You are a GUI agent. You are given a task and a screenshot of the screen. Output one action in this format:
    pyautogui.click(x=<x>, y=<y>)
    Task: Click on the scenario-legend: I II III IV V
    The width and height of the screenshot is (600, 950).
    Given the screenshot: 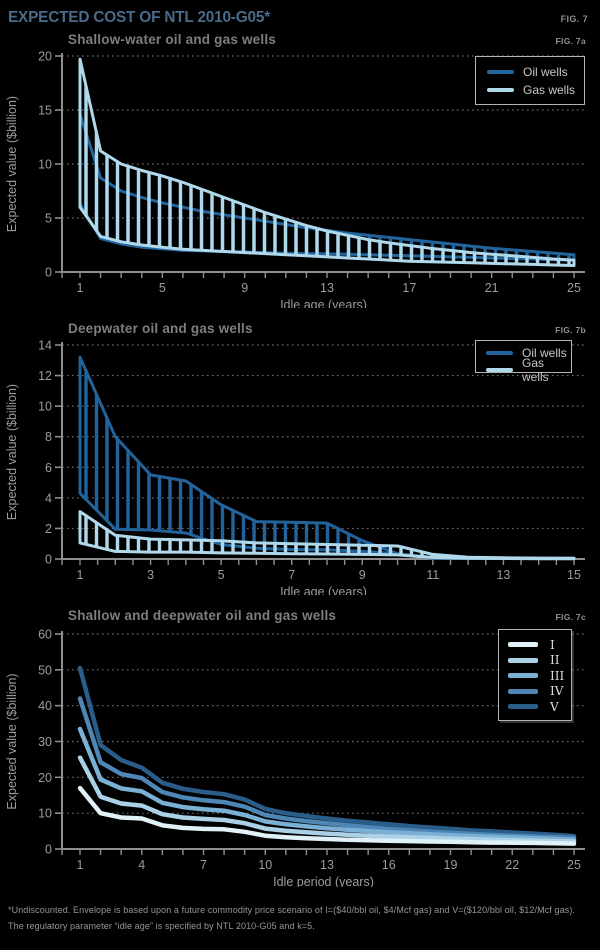 What is the action you would take?
    pyautogui.click(x=535, y=675)
    